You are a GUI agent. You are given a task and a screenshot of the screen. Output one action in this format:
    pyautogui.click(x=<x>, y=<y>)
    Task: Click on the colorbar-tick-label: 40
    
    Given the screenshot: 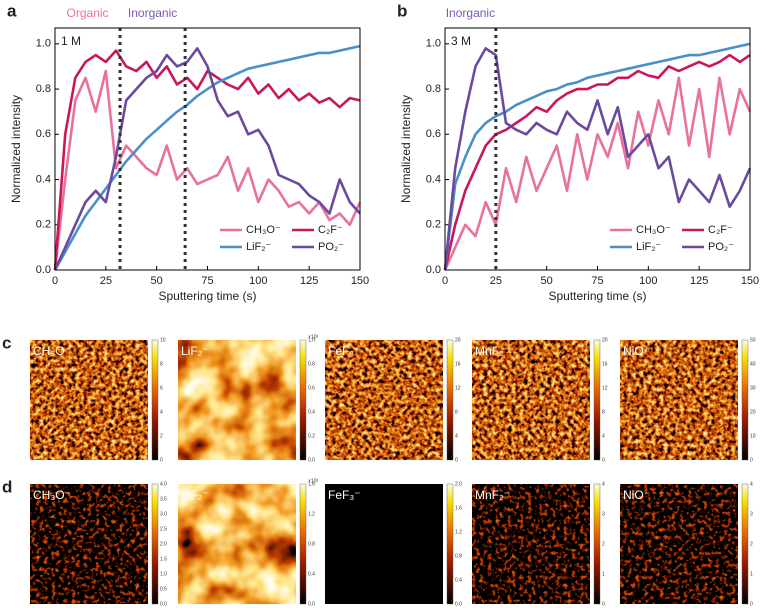 What is the action you would take?
    pyautogui.click(x=753, y=364)
    